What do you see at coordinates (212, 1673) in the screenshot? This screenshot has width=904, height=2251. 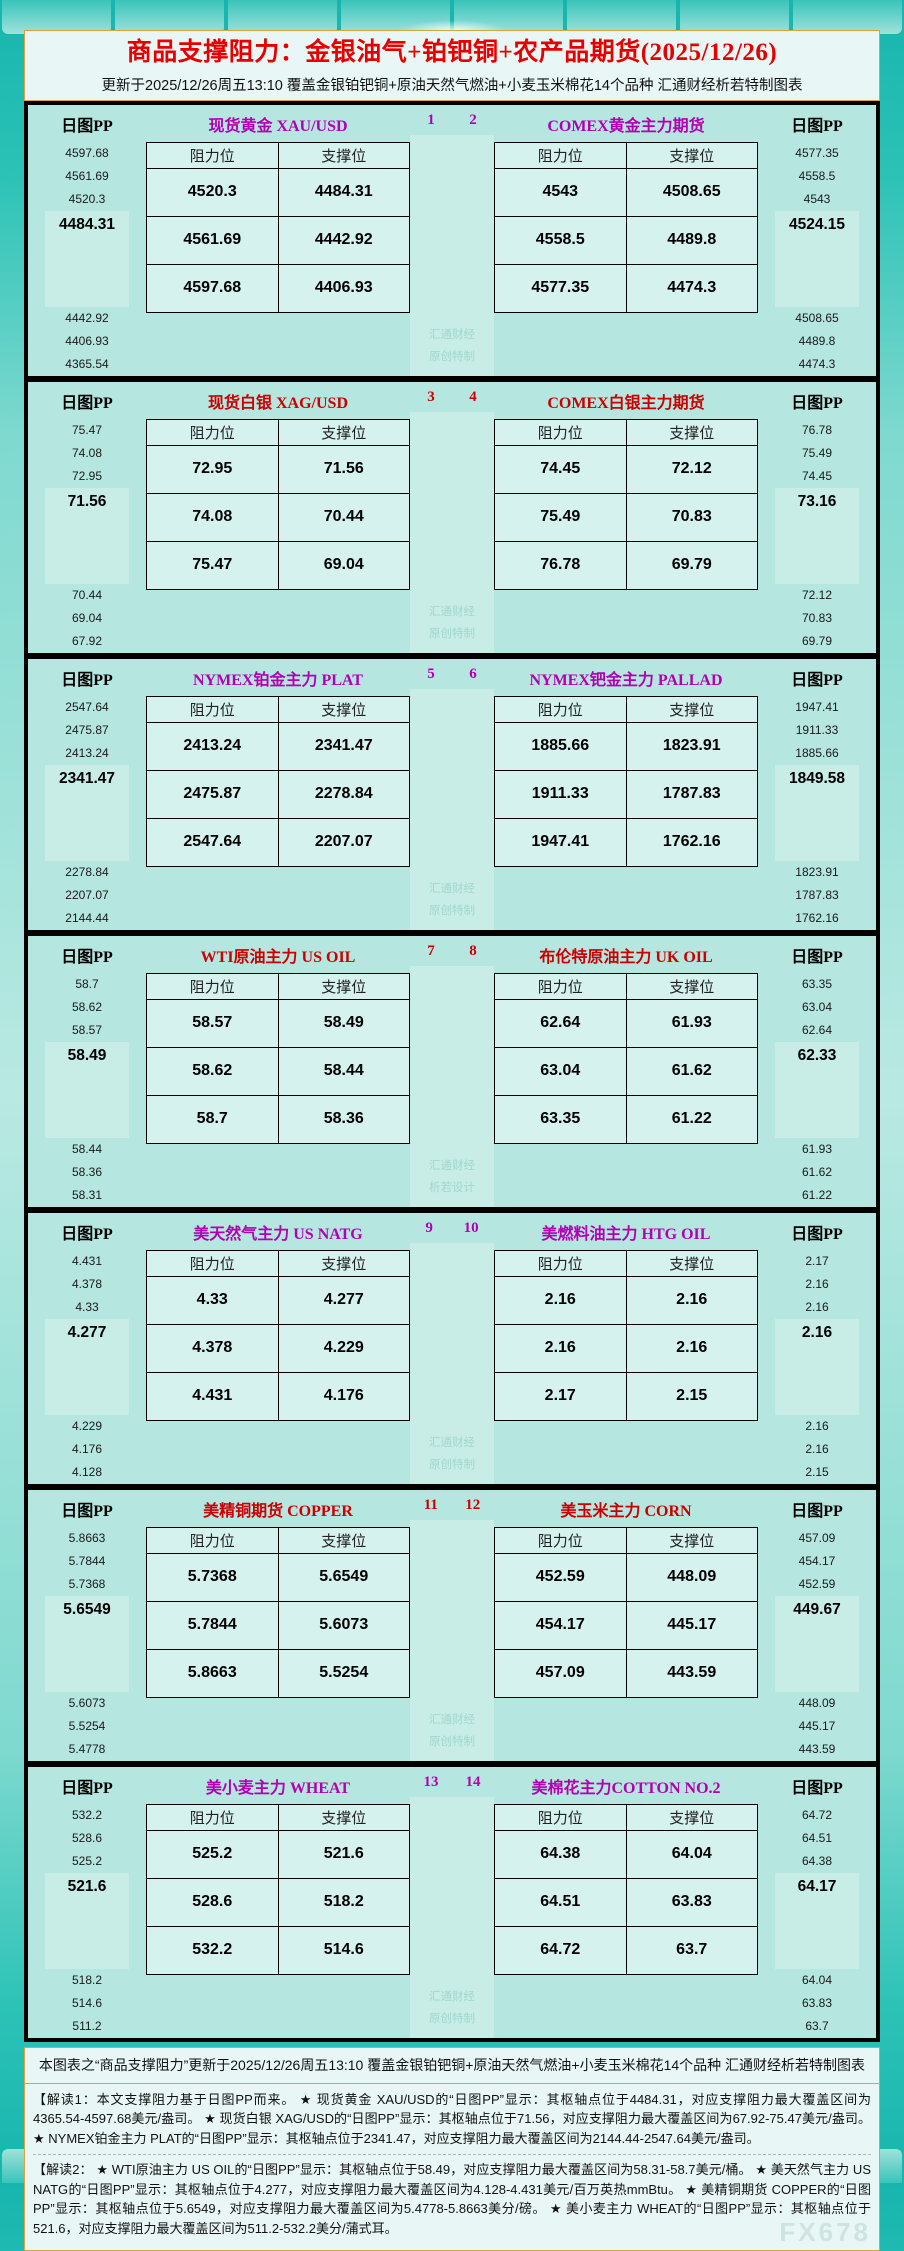 I see `resistance-value: 5.8663` at bounding box center [212, 1673].